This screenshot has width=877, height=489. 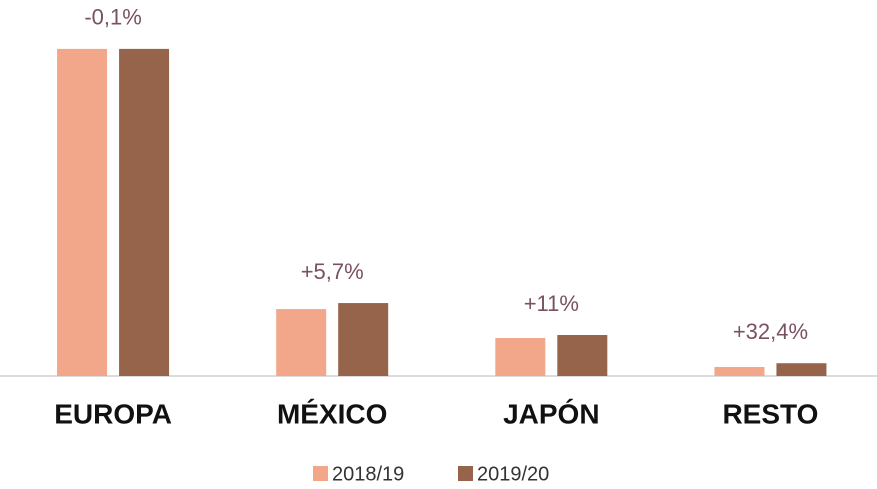 I want to click on legend-label: 2018/19, so click(x=368, y=474).